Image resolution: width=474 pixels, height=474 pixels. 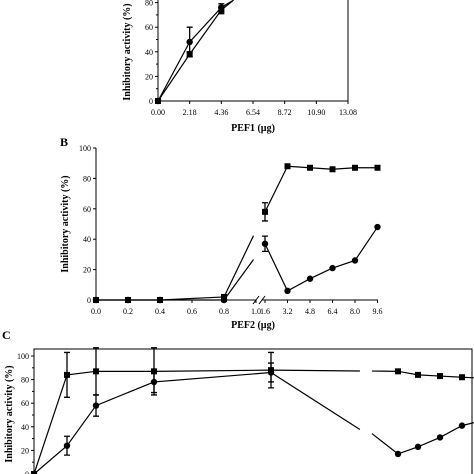 What do you see at coordinates (127, 51) in the screenshot?
I see `panel-a-ylabel: Inhibitory activity (%)` at bounding box center [127, 51].